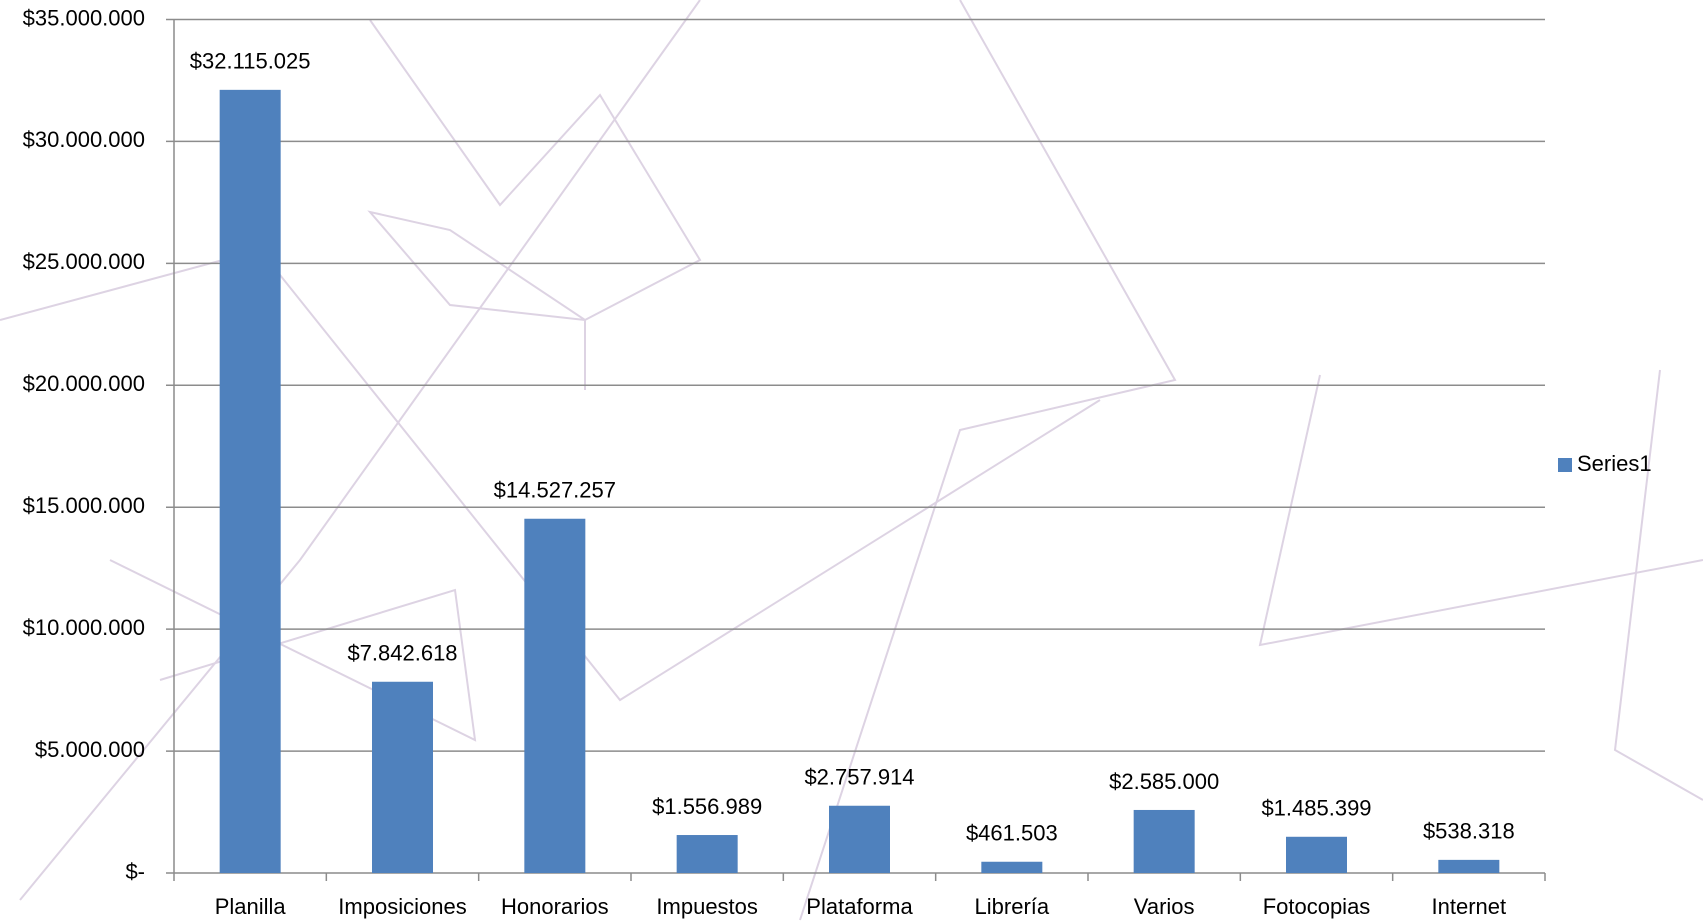 The height and width of the screenshot is (923, 1703). Describe the element at coordinates (84, 17) in the screenshot. I see `y-tick-label: $35.000.000` at that location.